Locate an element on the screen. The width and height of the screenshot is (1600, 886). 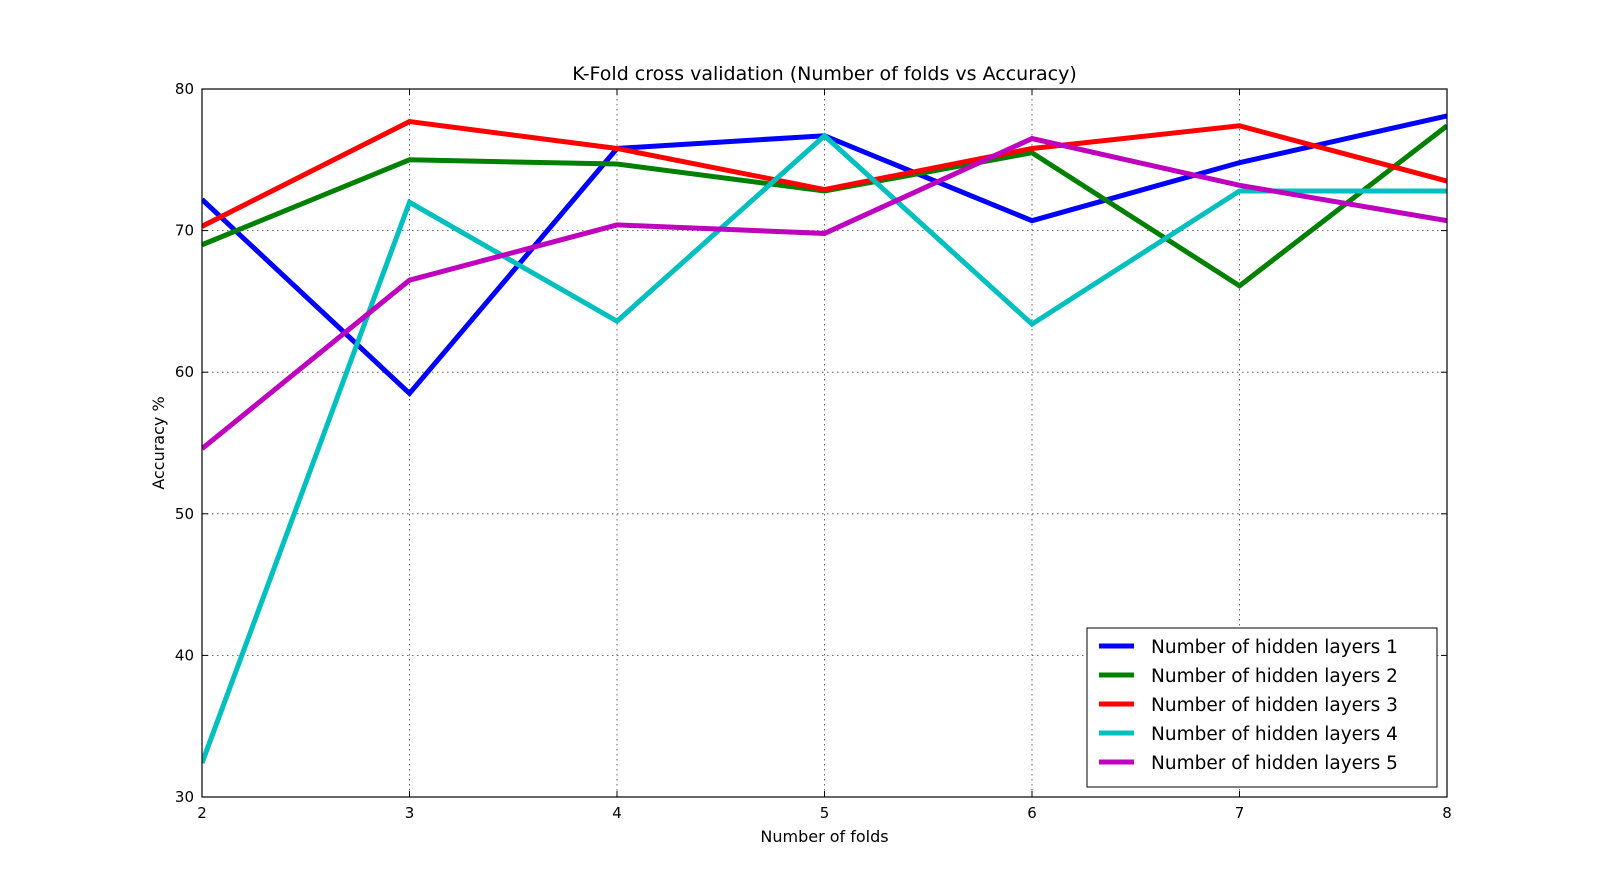
x-tick-label: 3 is located at coordinates (410, 813).